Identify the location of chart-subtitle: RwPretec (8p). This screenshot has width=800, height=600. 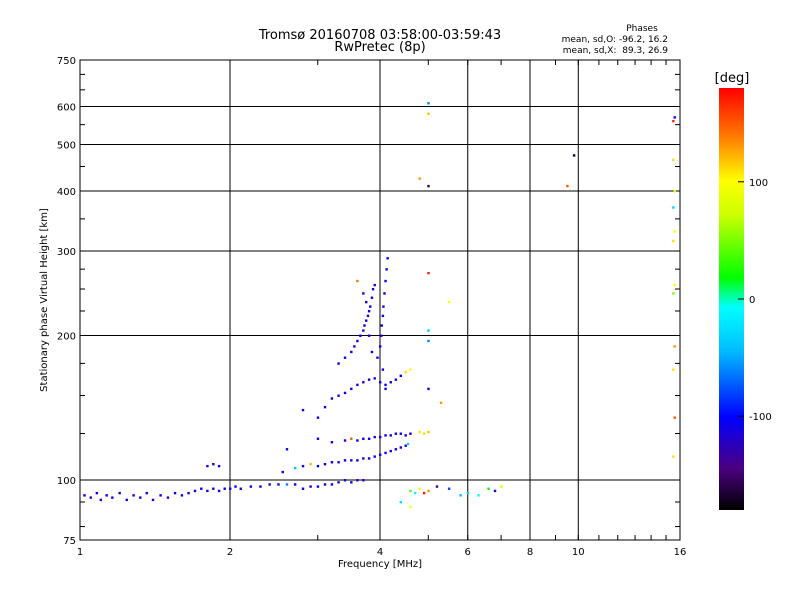
(379, 47).